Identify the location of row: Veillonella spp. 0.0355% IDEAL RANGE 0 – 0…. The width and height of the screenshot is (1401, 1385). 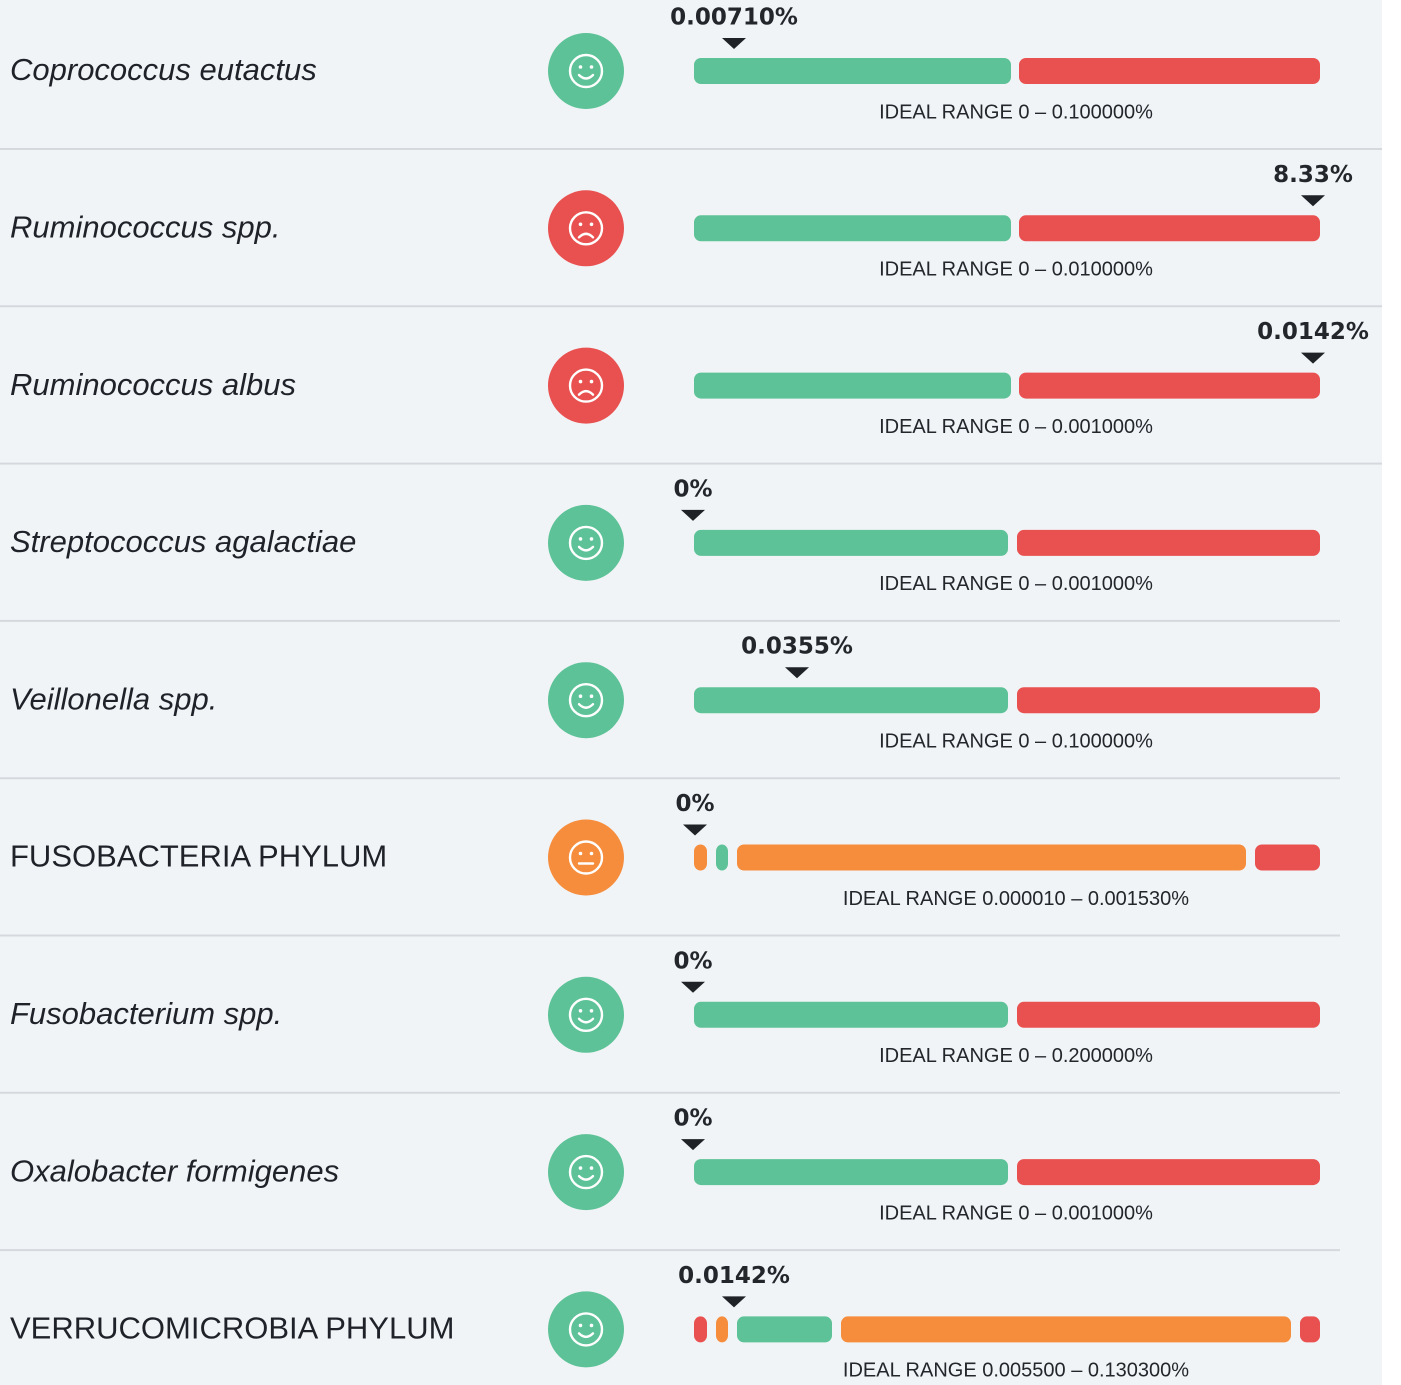
(670, 707).